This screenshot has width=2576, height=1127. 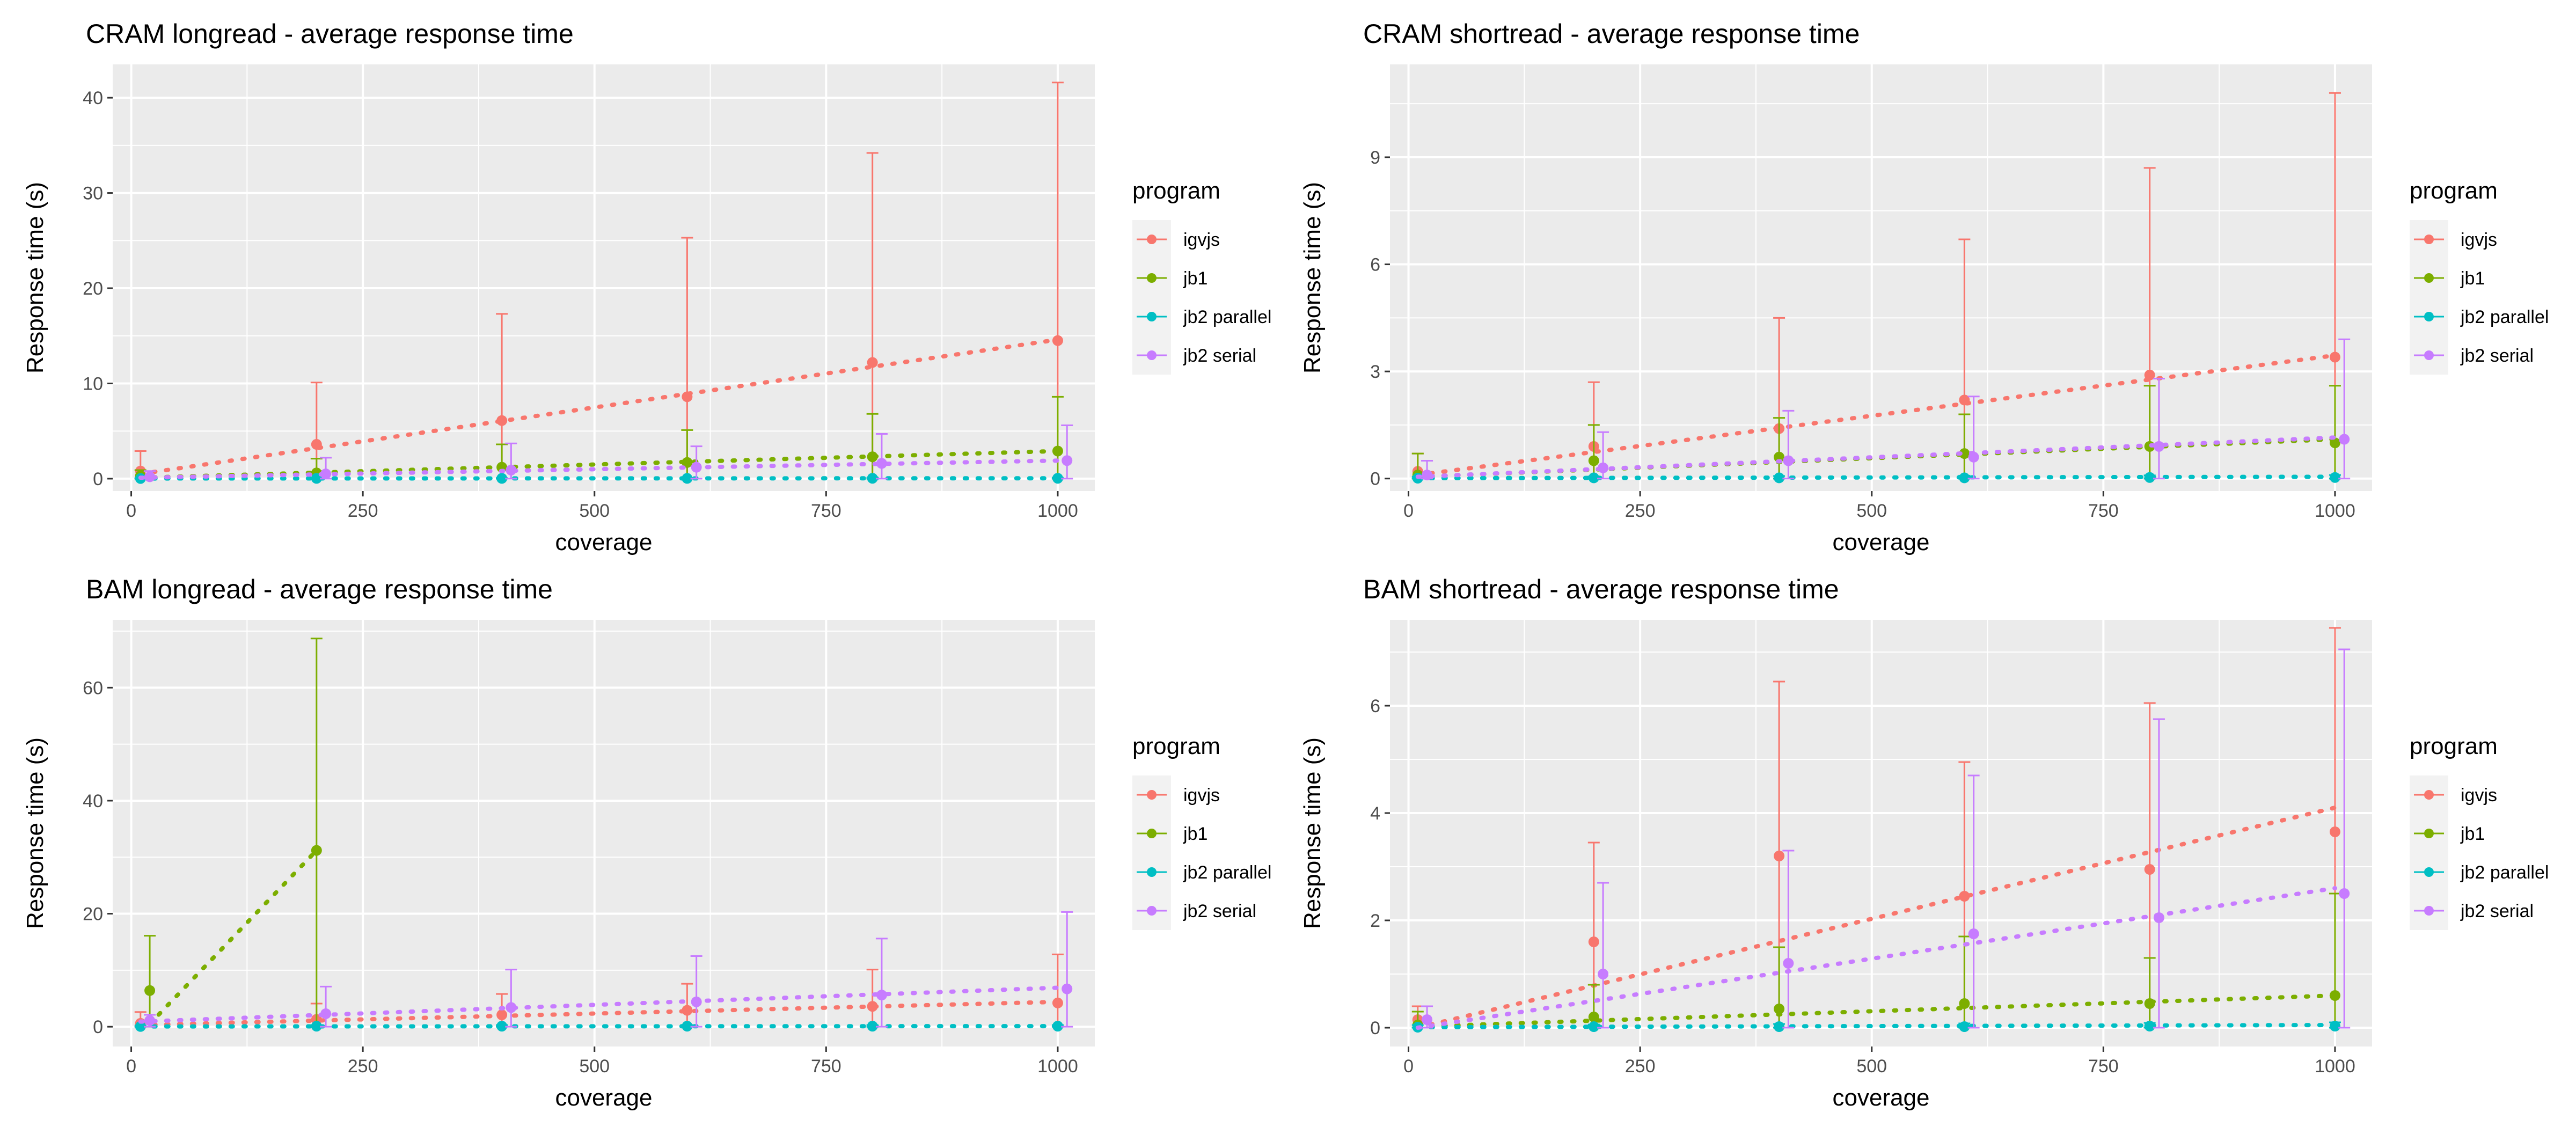 I want to click on y-tick-label: 6, so click(x=1375, y=265).